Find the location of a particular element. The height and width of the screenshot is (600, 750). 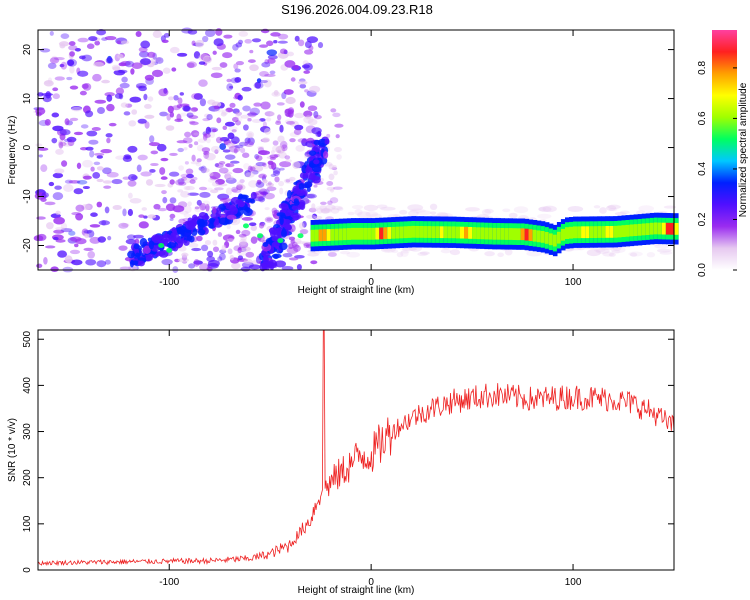

colorbar-tick-label: 0.8 is located at coordinates (702, 68).